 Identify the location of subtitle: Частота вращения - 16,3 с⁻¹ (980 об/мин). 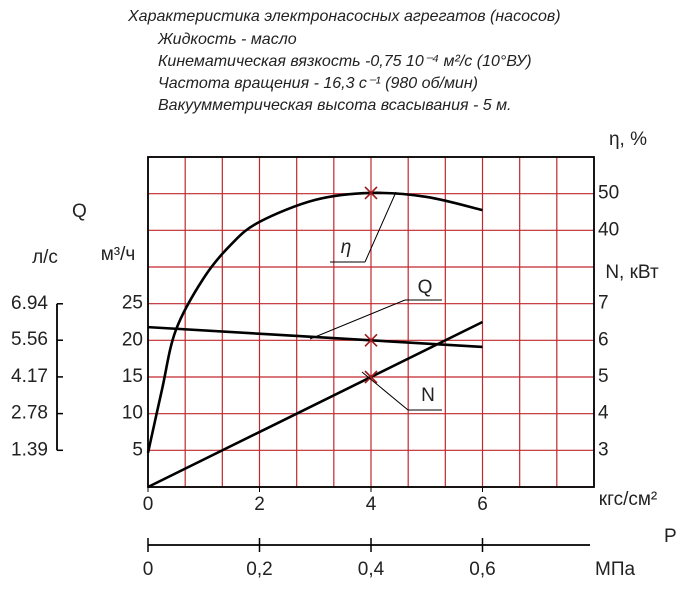
(318, 83).